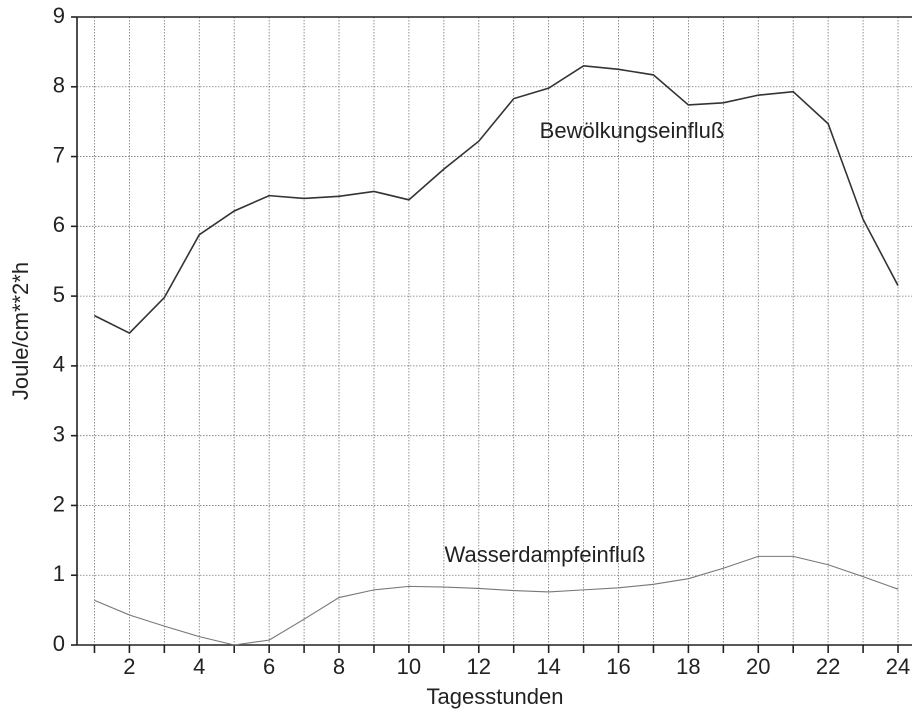 The image size is (912, 716). Describe the element at coordinates (59, 573) in the screenshot. I see `y-tick-label: 1` at that location.